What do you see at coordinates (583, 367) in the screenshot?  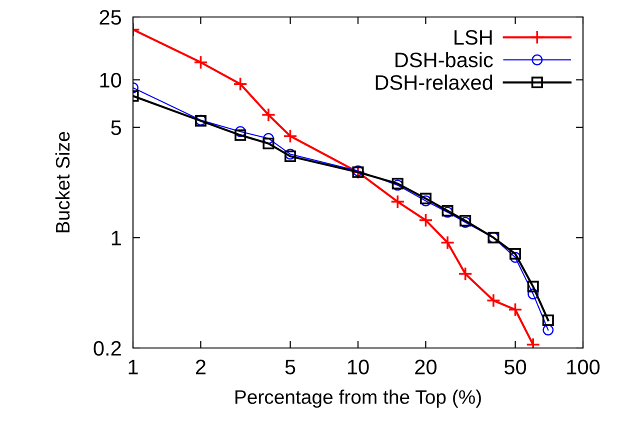 I see `x-tick-label: 100` at bounding box center [583, 367].